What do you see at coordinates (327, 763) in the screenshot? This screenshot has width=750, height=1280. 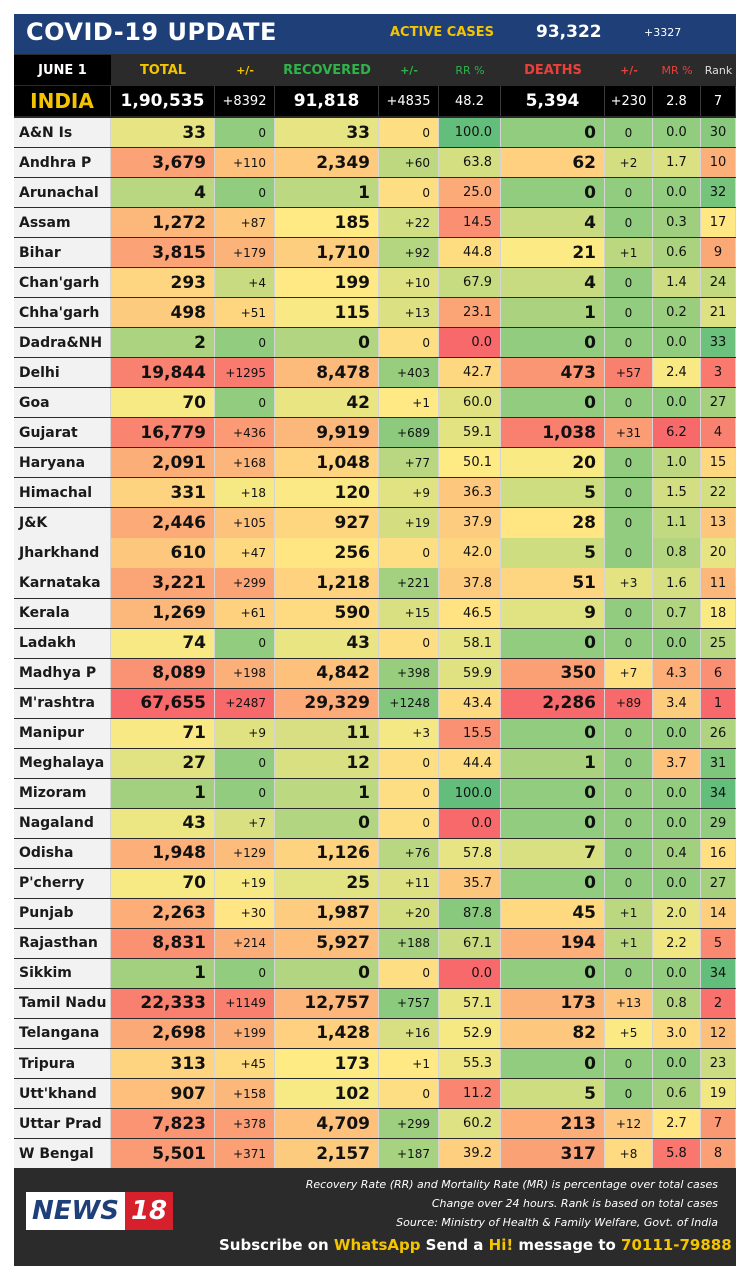 I see `cell-recovered: 12` at bounding box center [327, 763].